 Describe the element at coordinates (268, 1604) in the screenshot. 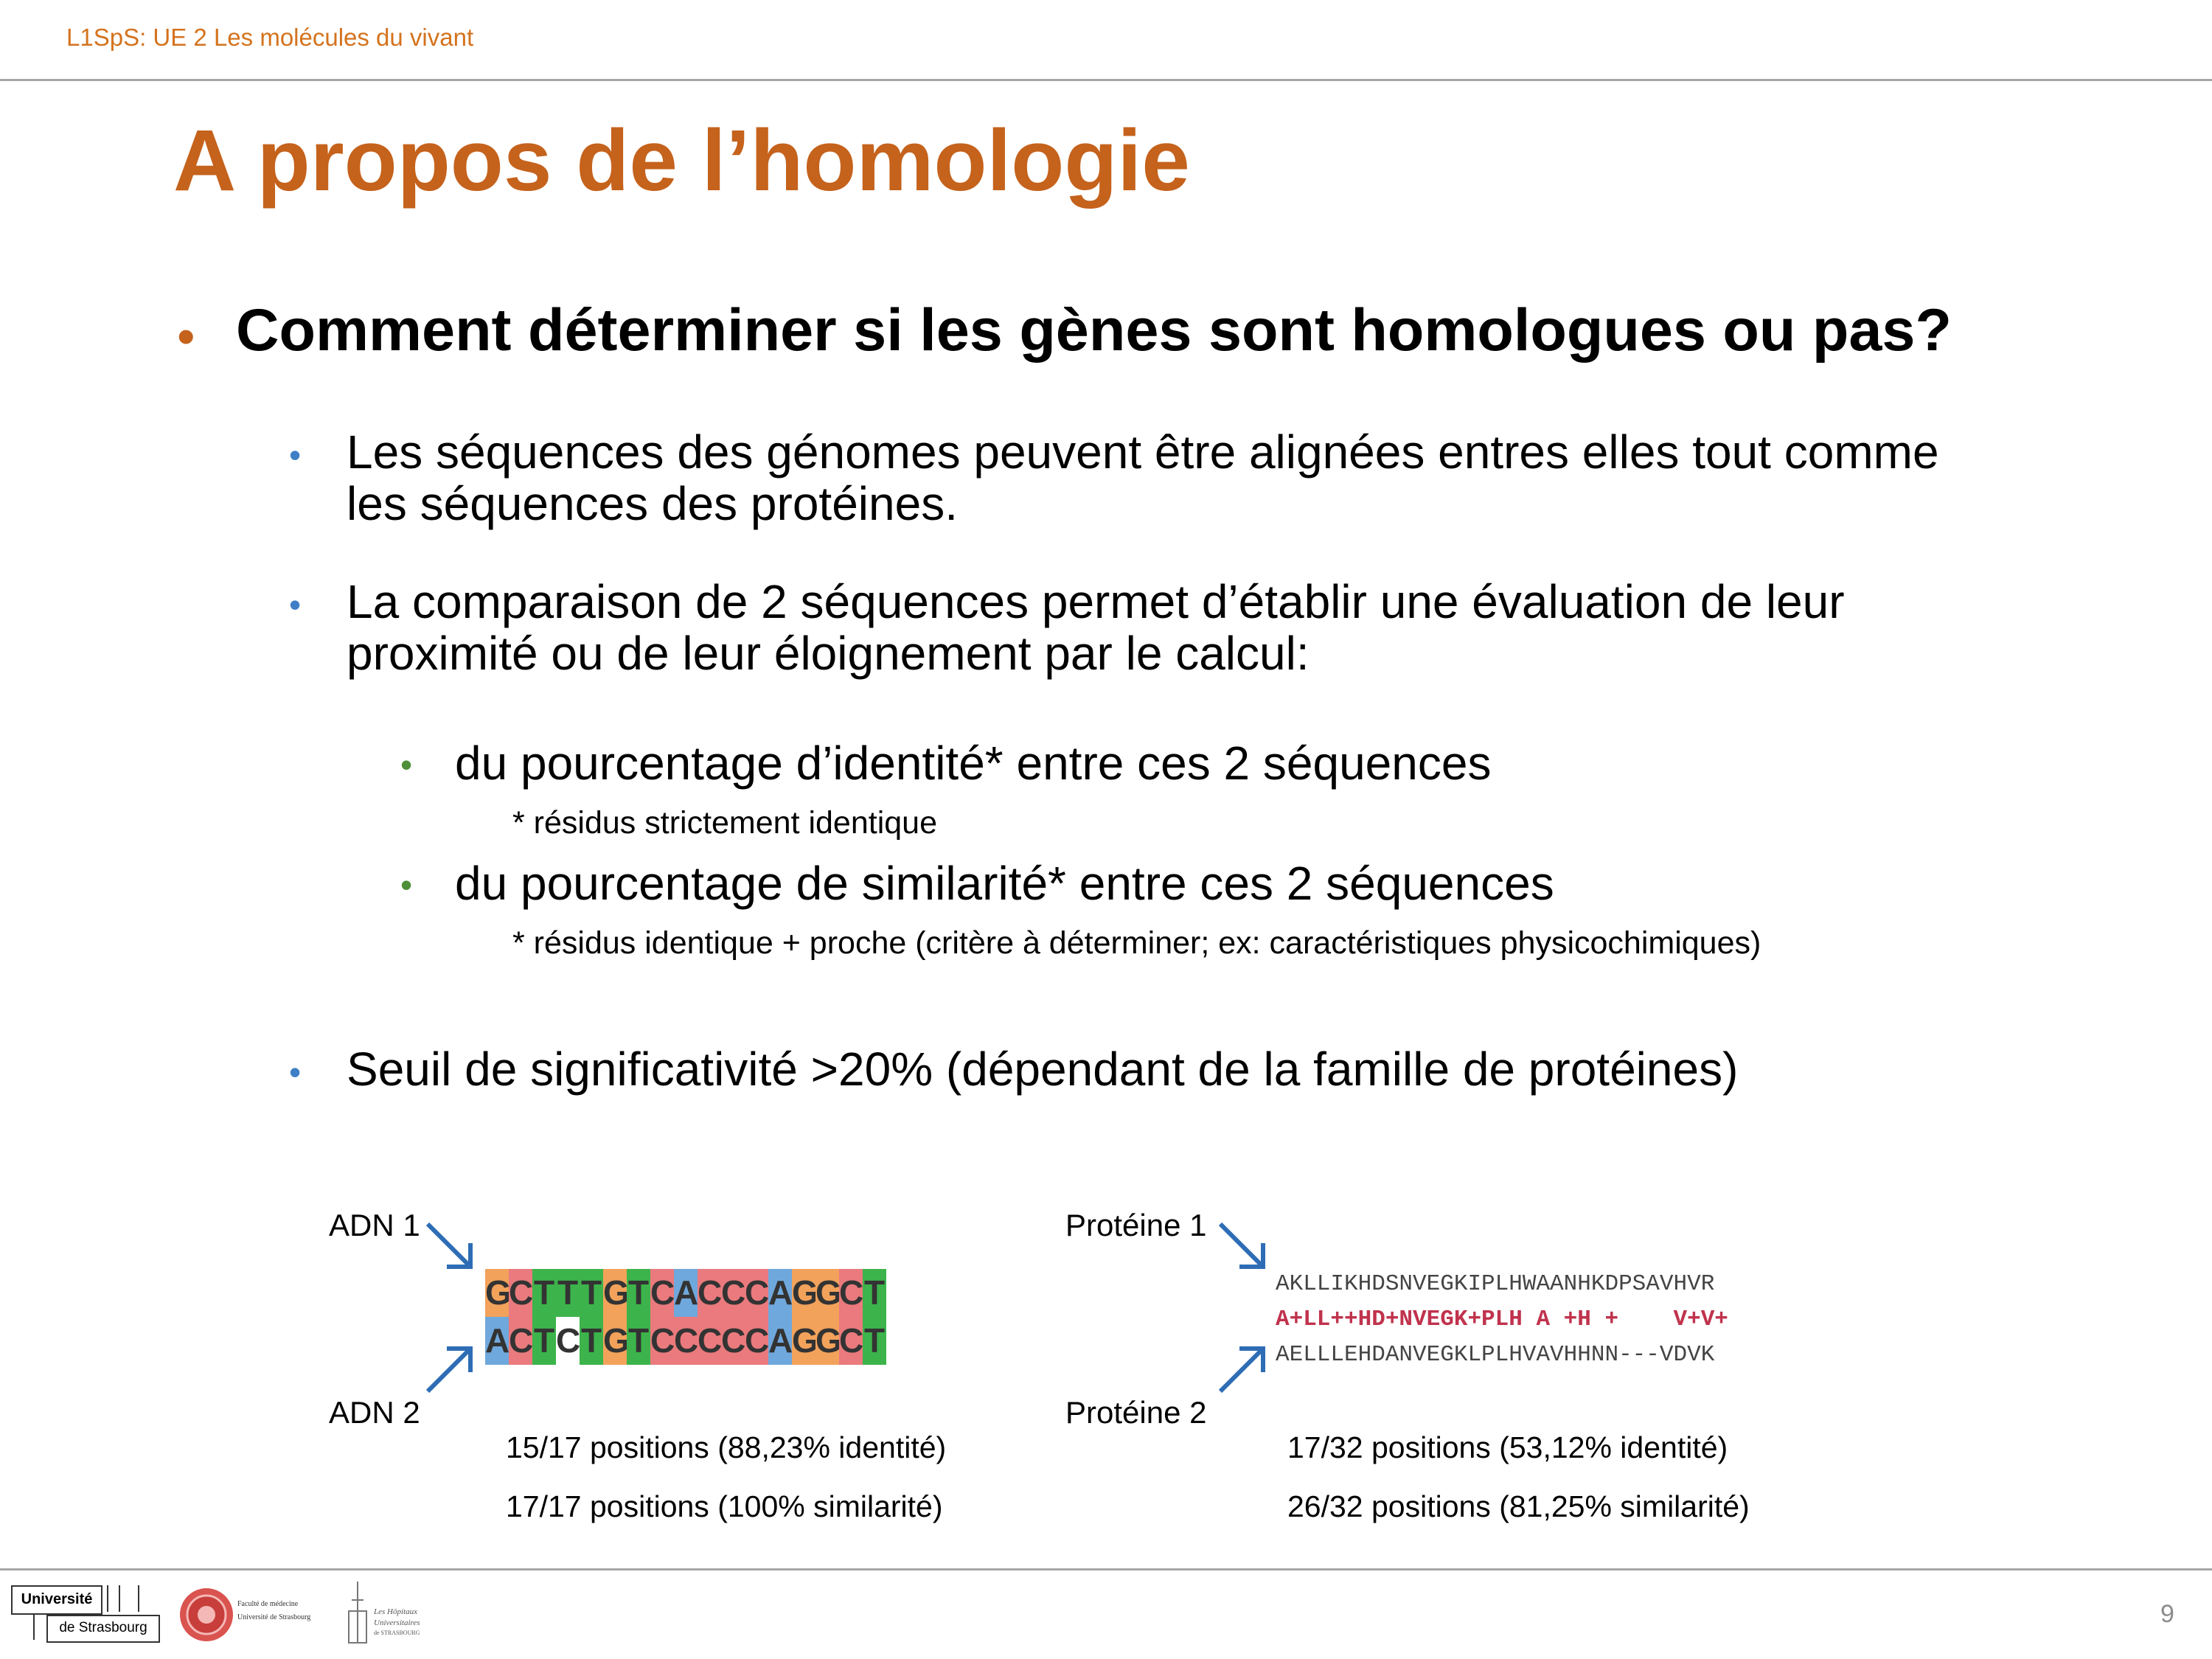

I see `logo2-text1: Faculté de médecine` at that location.